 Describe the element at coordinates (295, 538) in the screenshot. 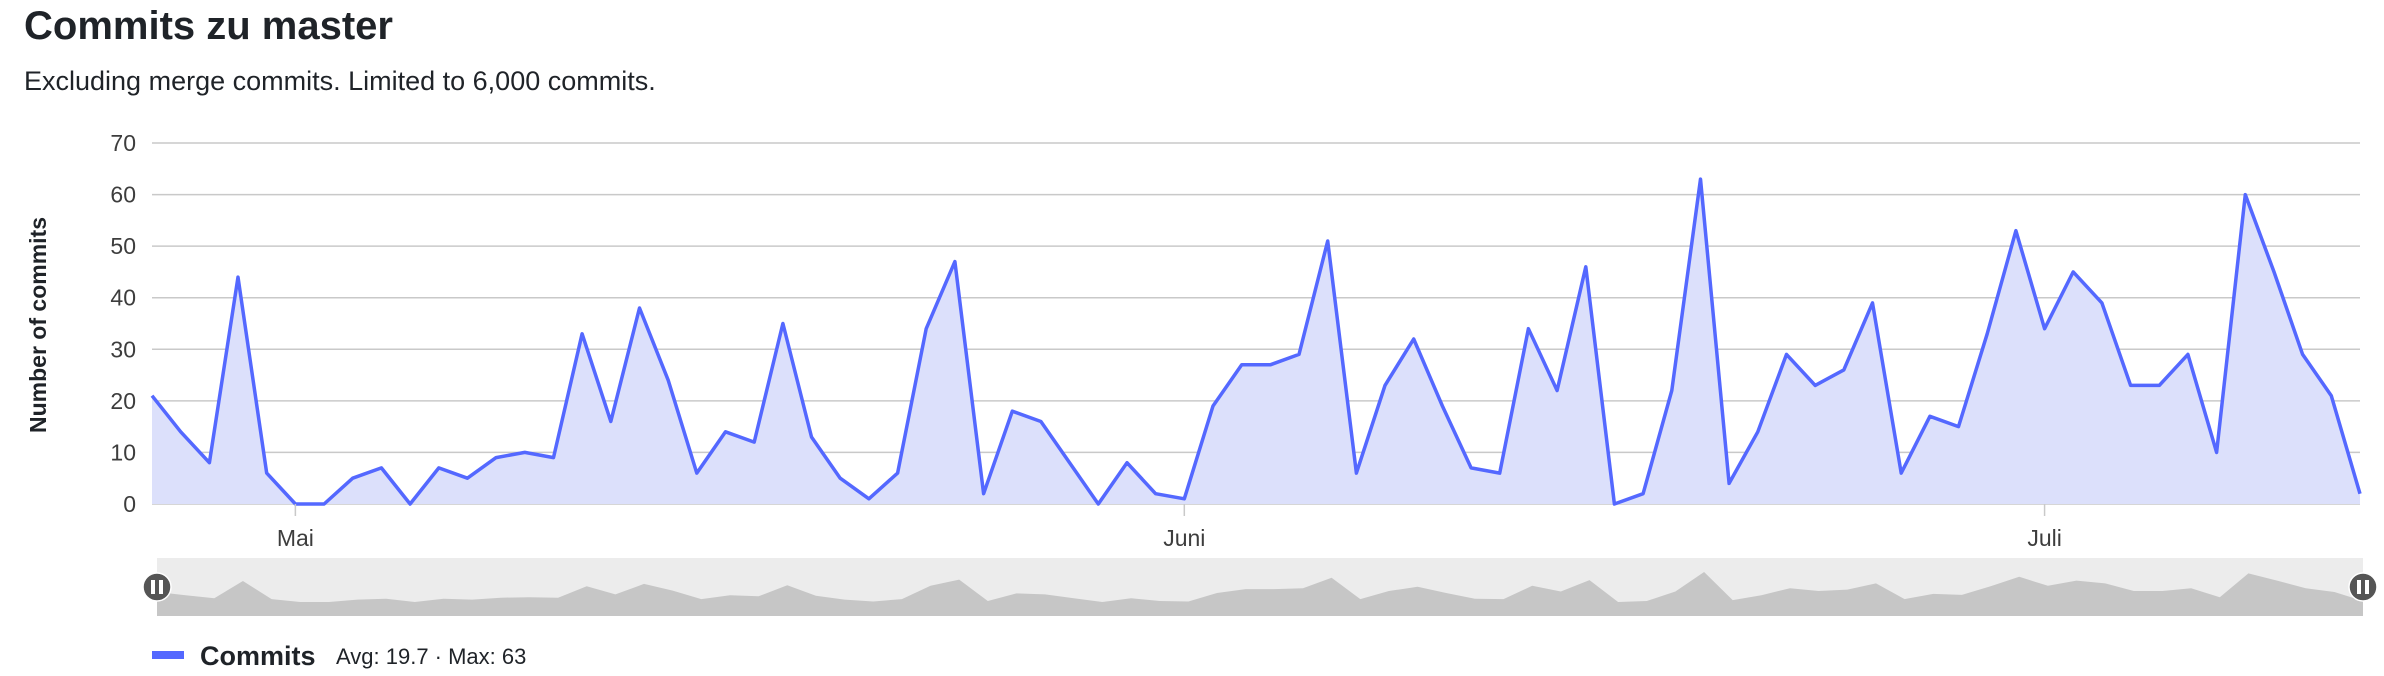

I see `x-tick-label: Mai` at that location.